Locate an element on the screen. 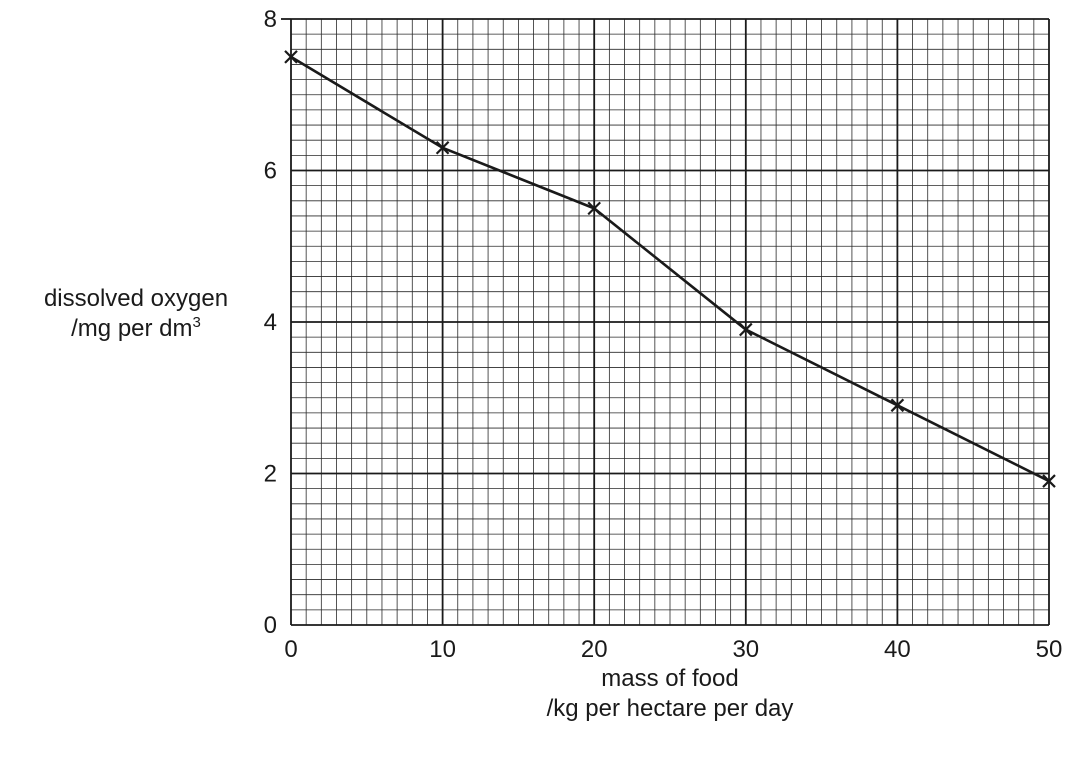  y-tick-label: 4 is located at coordinates (270, 322).